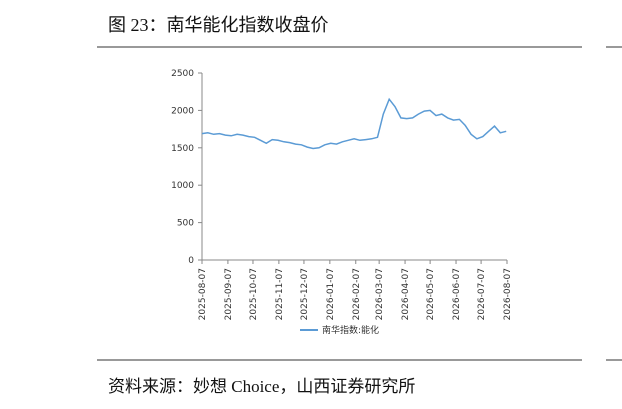  What do you see at coordinates (191, 261) in the screenshot?
I see `y-tick-label: 0` at bounding box center [191, 261].